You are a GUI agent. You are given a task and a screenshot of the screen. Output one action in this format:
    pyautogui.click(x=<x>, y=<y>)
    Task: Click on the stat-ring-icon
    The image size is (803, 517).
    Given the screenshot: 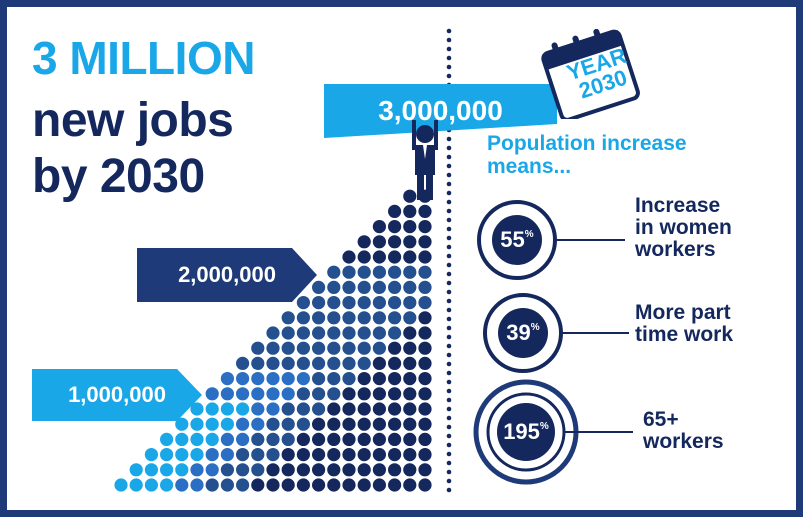 What is the action you would take?
    pyautogui.click(x=551, y=240)
    